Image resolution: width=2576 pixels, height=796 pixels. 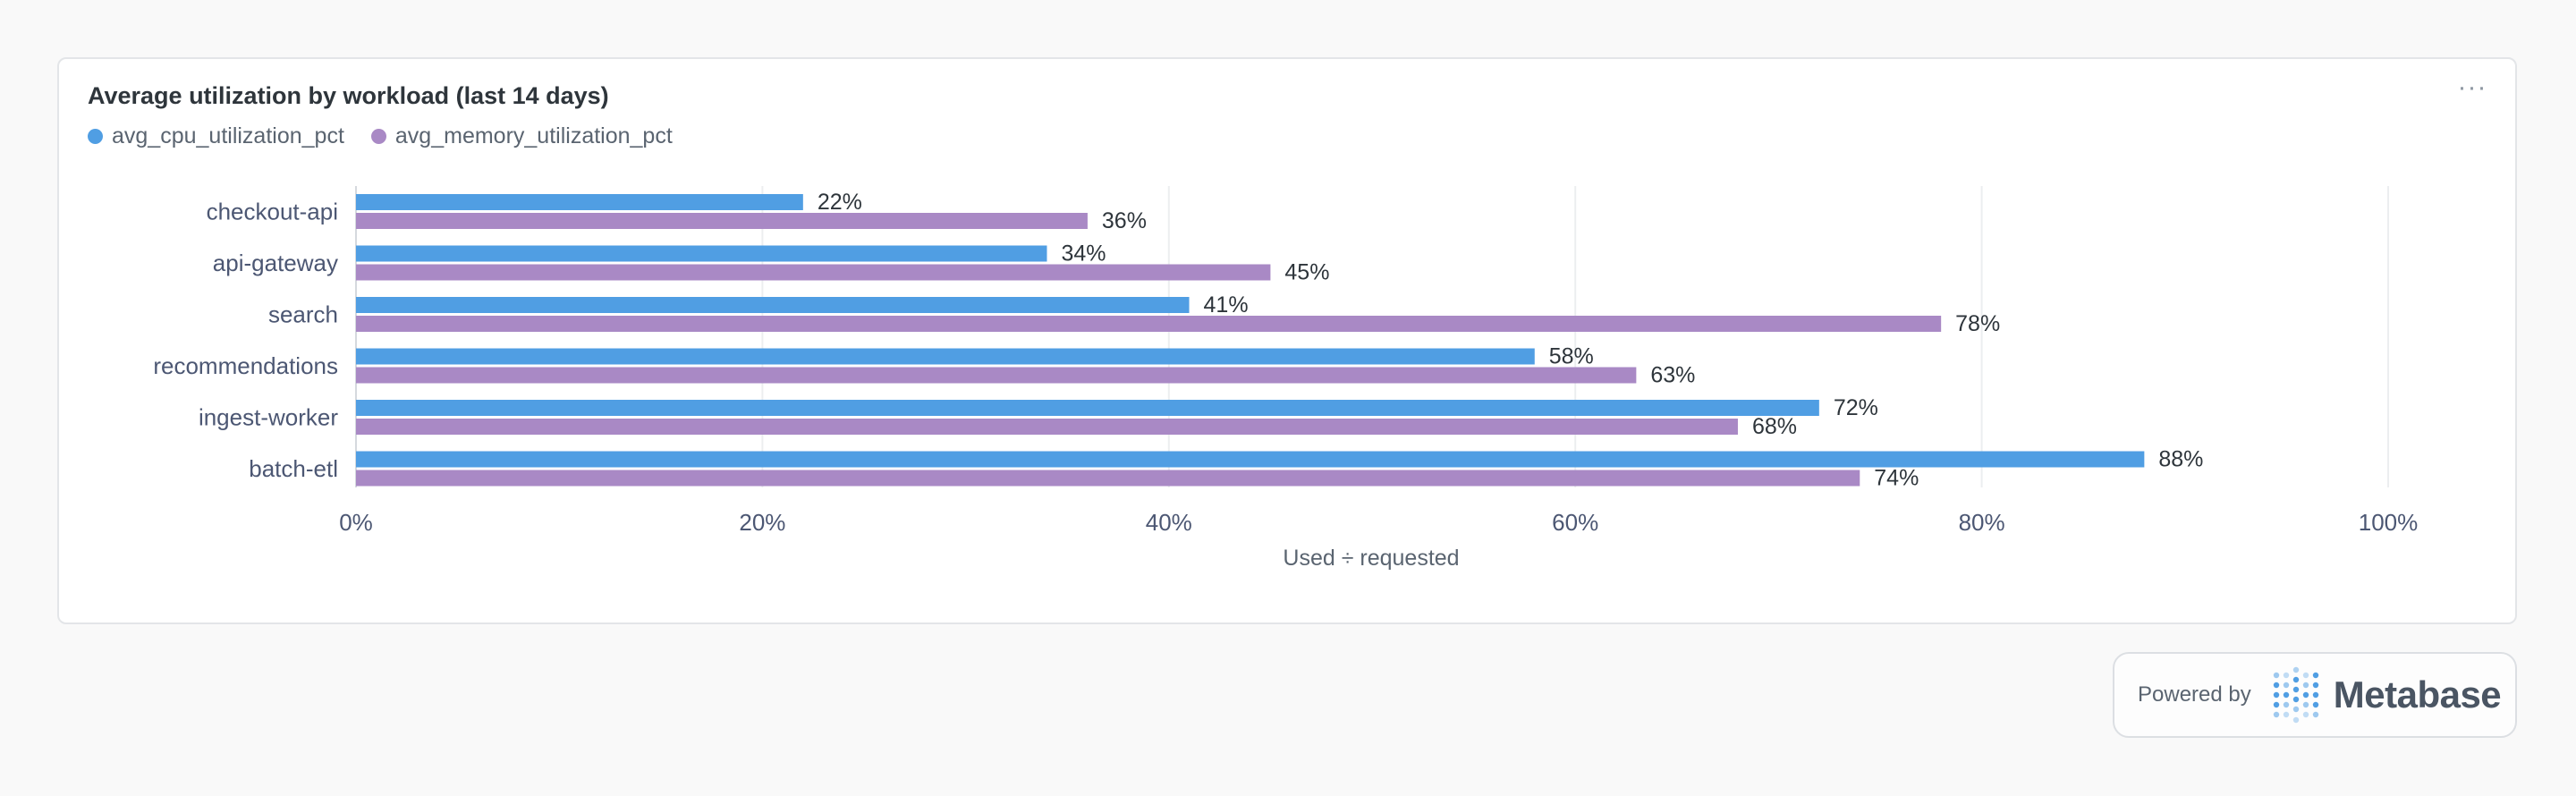 What do you see at coordinates (1169, 522) in the screenshot?
I see `x-tick-label: 40%` at bounding box center [1169, 522].